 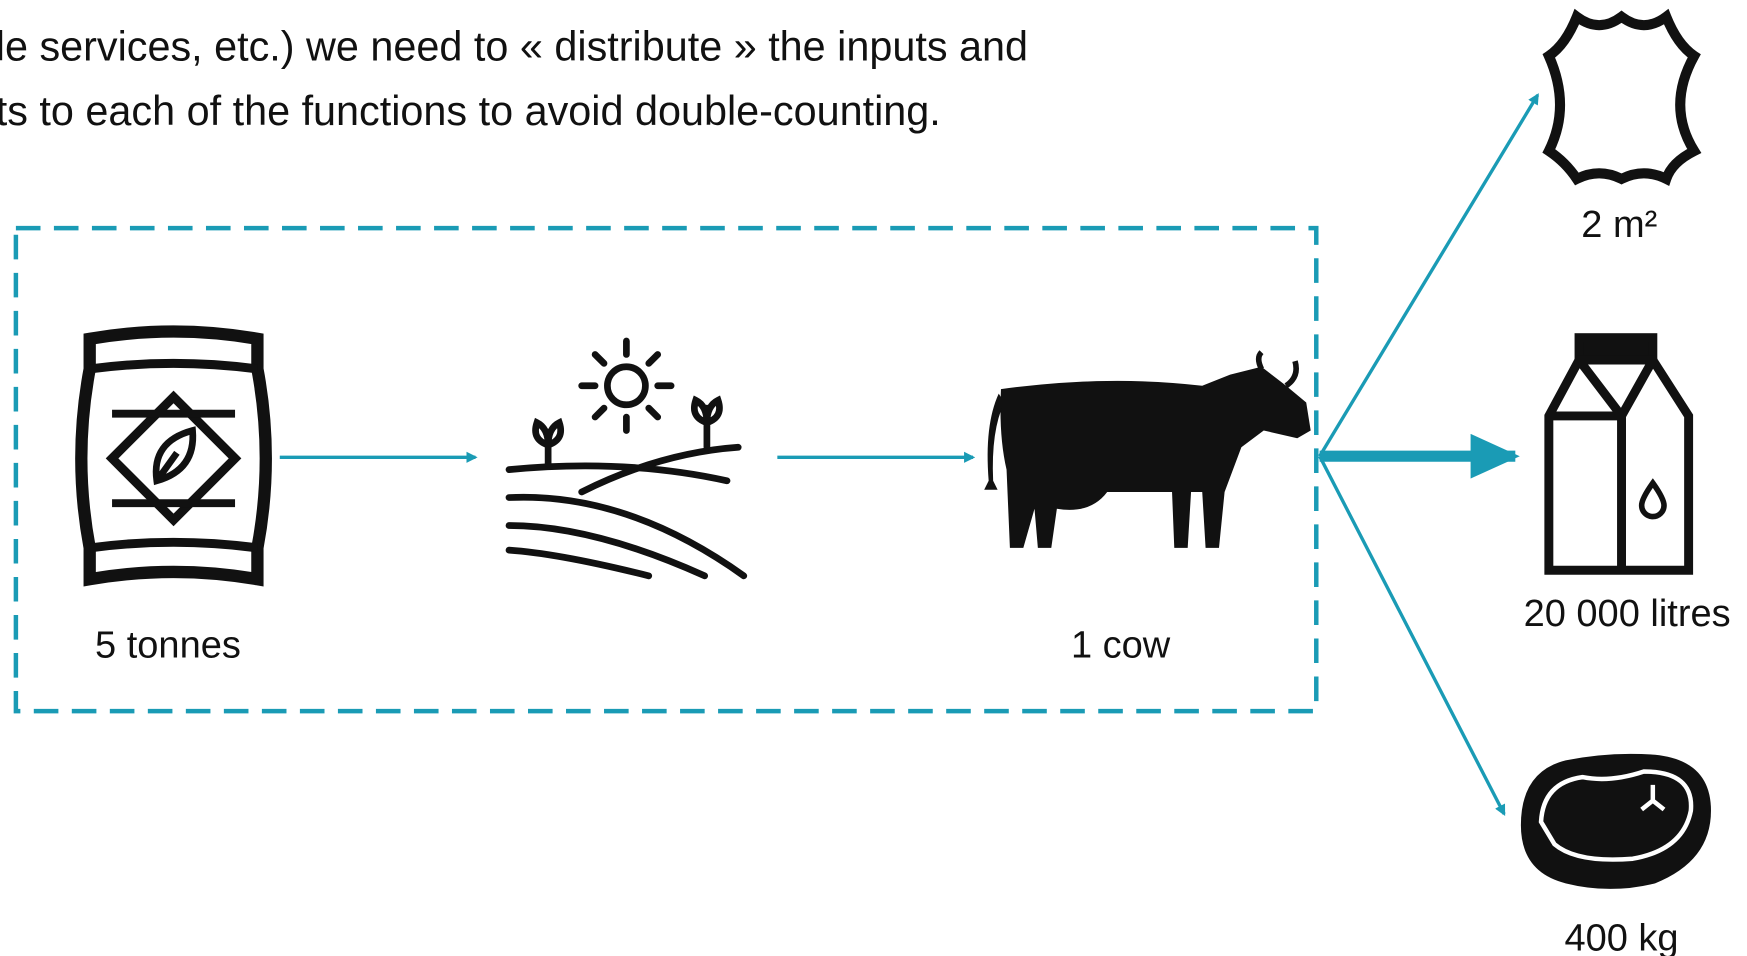 I want to click on milk-icon, so click(x=1619, y=454).